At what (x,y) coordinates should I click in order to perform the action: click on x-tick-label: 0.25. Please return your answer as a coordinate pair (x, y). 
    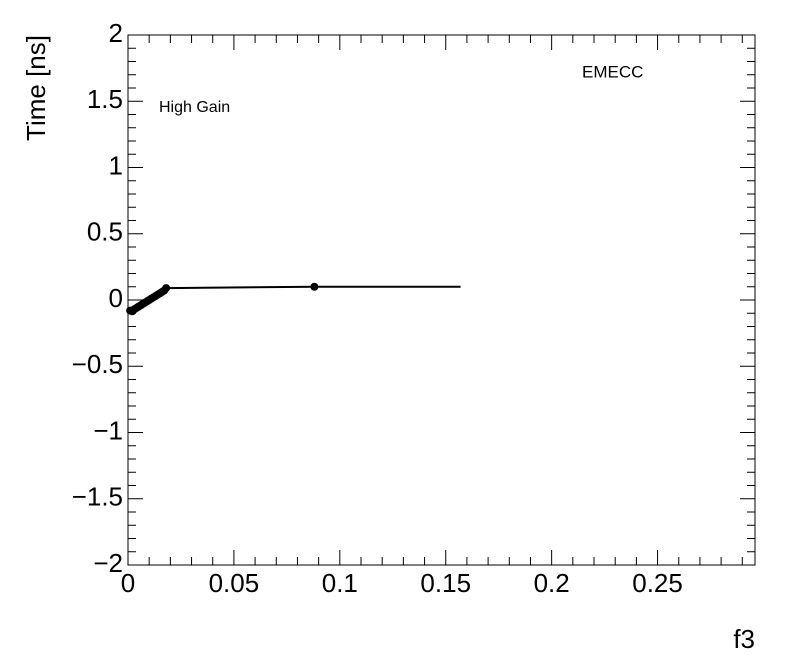
    Looking at the image, I should click on (657, 583).